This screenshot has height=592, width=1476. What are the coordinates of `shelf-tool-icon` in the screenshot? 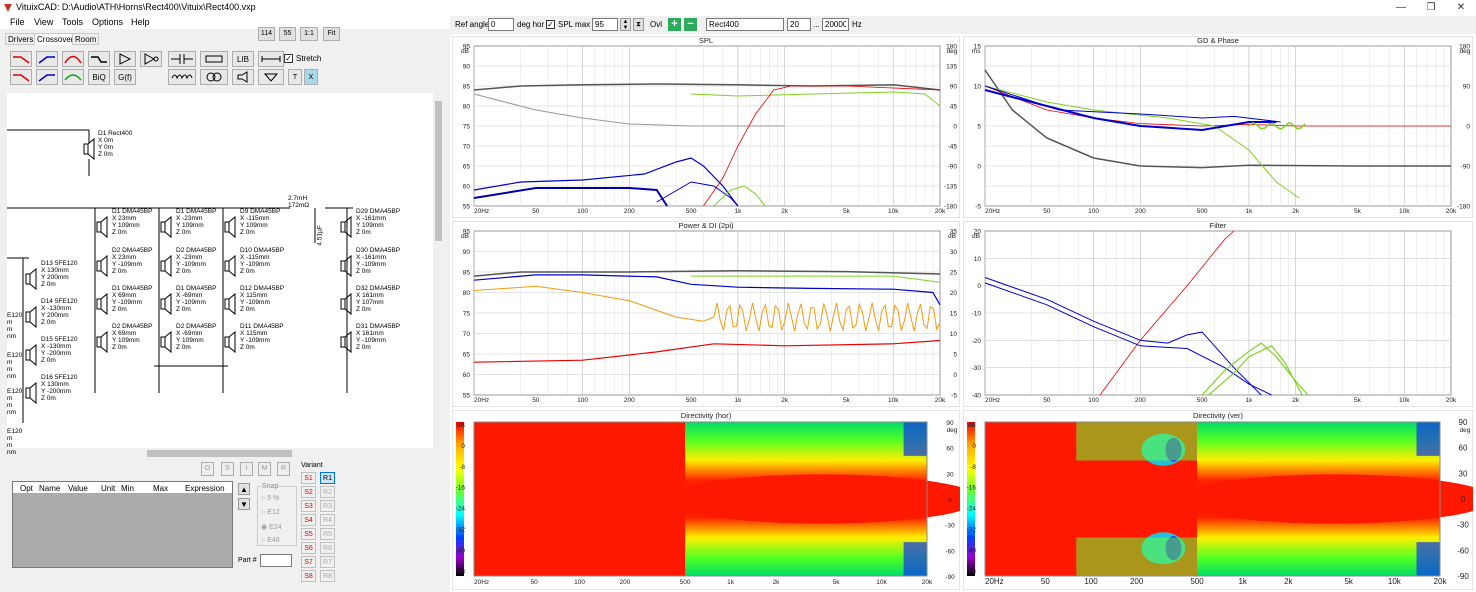 It's located at (73, 77).